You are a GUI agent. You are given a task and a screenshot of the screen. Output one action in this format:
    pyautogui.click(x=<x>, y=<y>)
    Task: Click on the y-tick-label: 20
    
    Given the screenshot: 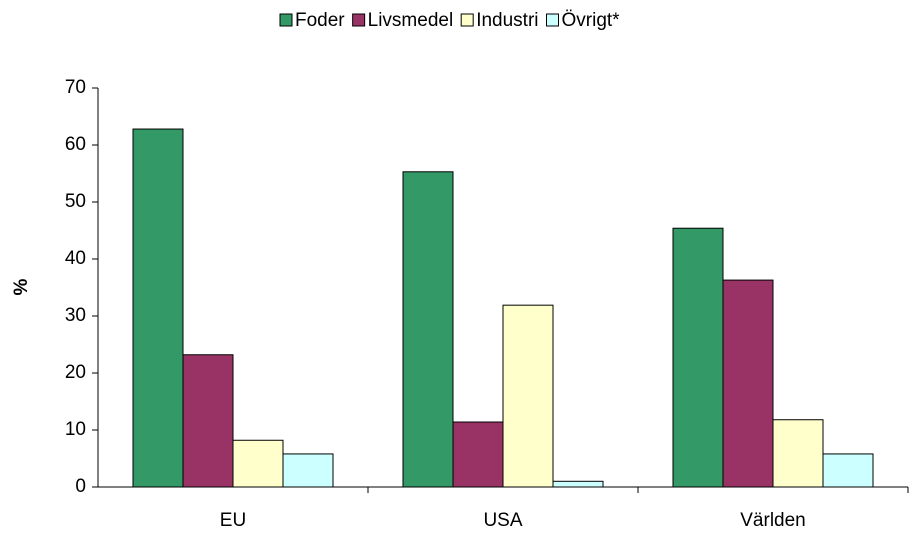 What is the action you would take?
    pyautogui.click(x=75, y=372)
    